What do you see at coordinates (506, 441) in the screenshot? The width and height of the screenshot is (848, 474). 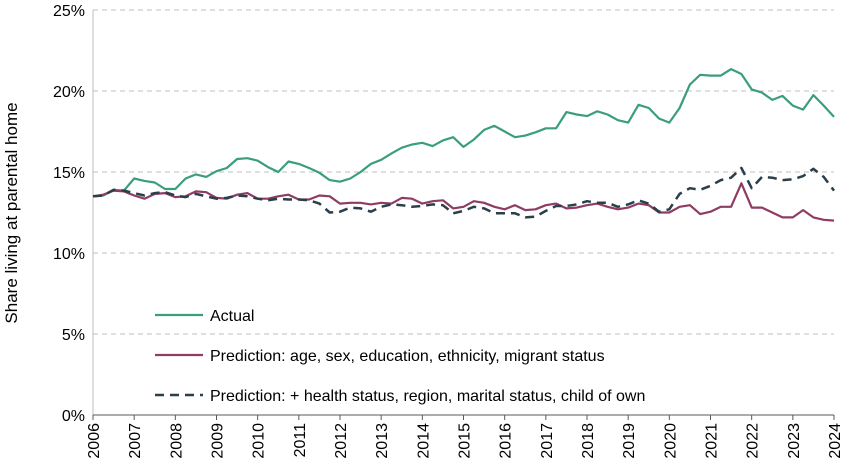 I see `x-tick-label: 2016` at bounding box center [506, 441].